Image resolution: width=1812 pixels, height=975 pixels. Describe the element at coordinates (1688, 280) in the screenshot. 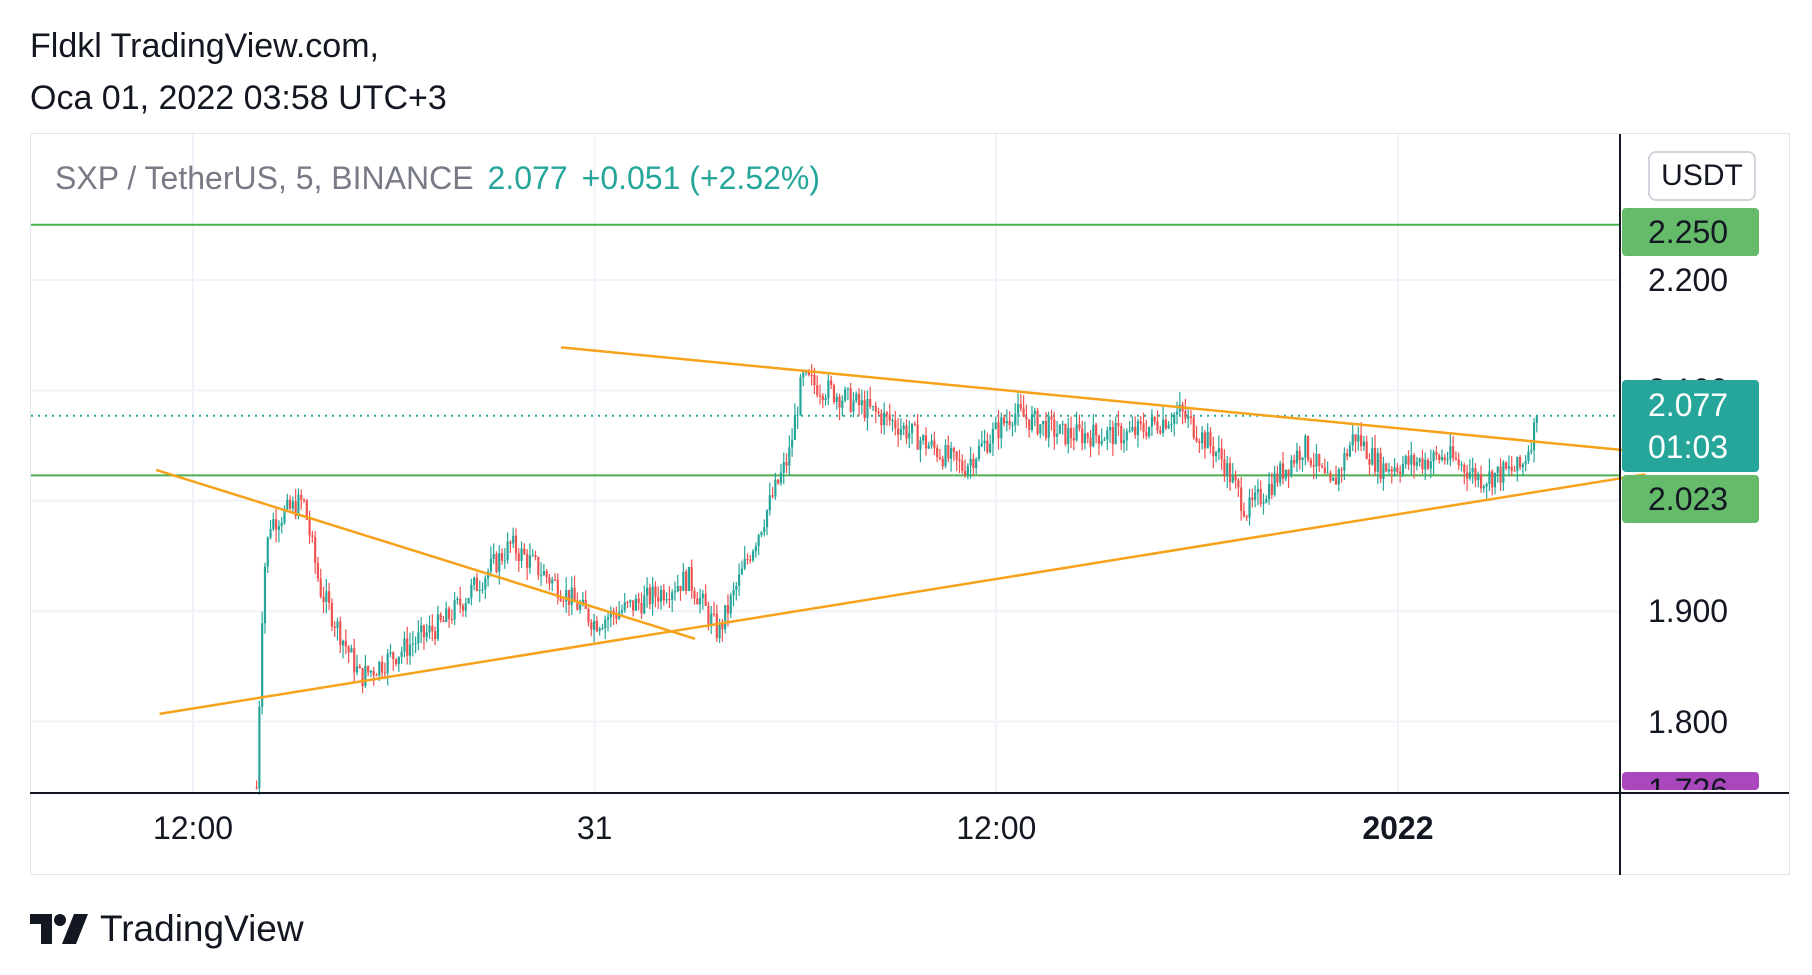

I see `price-tick-label: 2.200` at that location.